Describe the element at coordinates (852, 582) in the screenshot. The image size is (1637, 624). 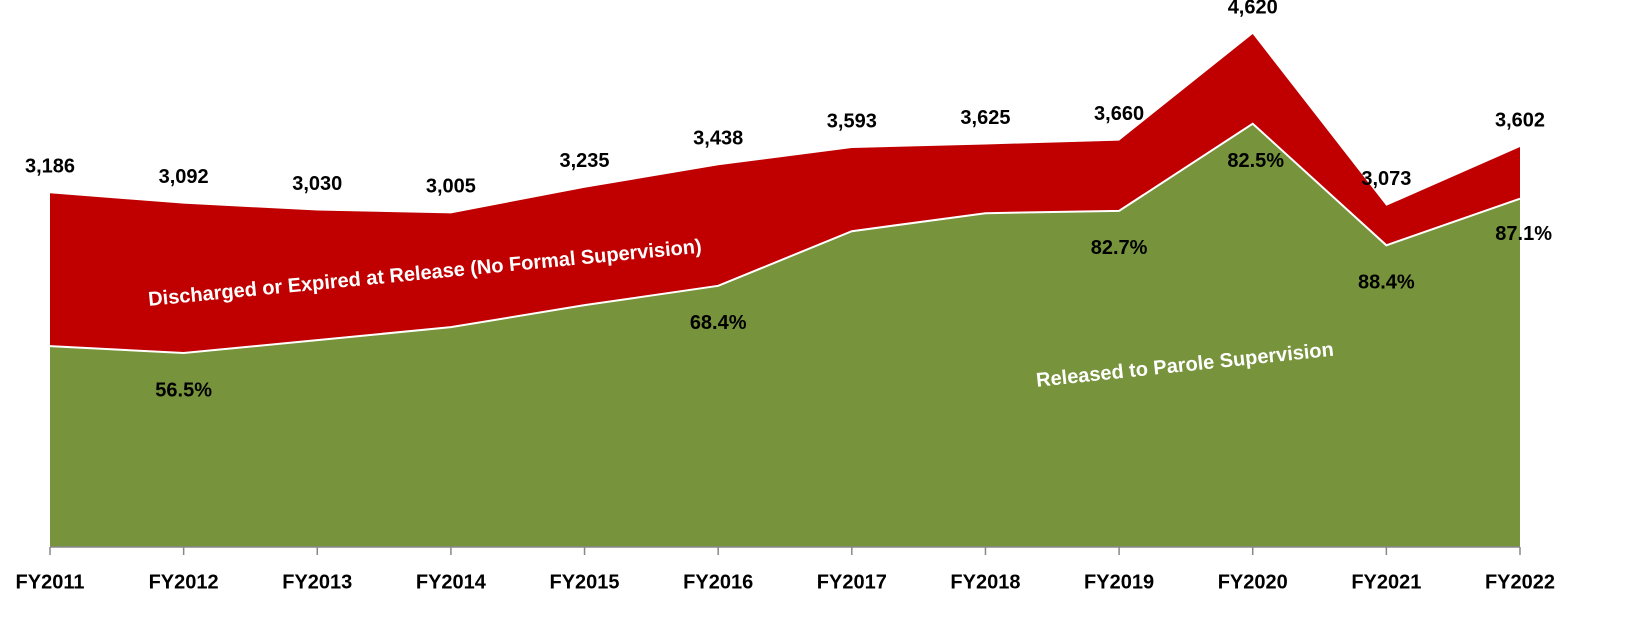
I see `x-tick-label: FY2017` at that location.